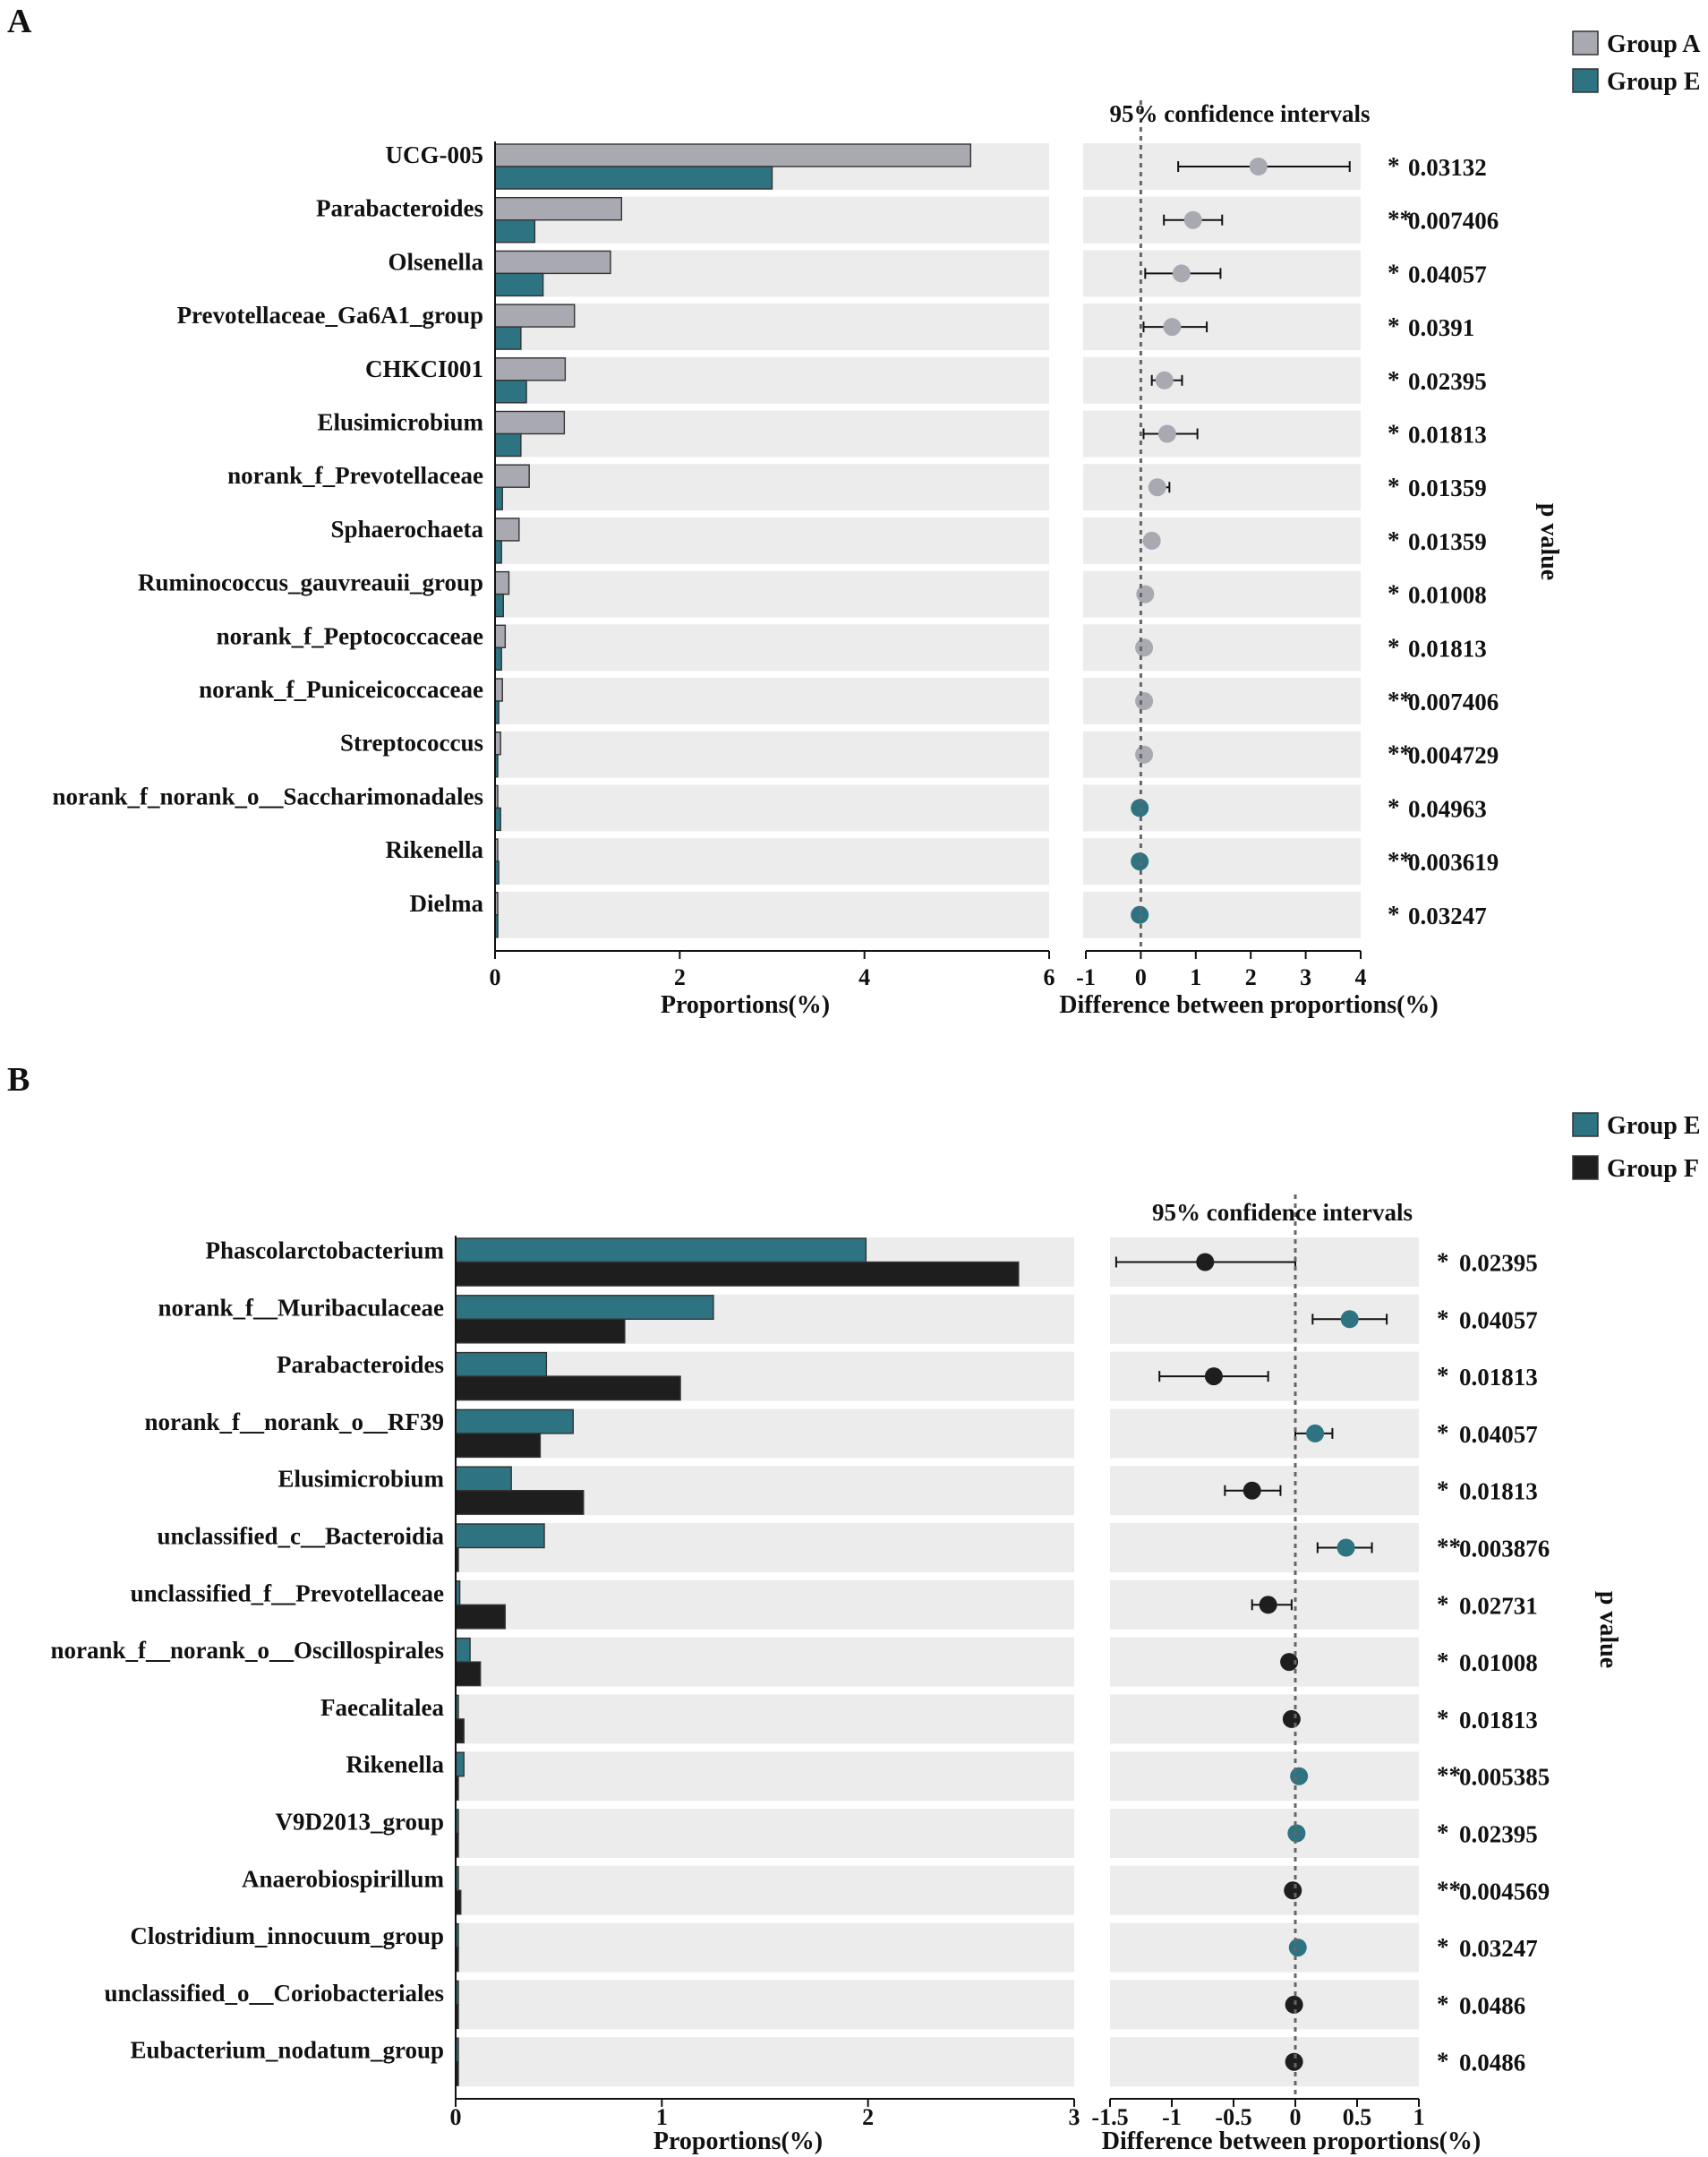 This screenshot has height=2157, width=1708. Describe the element at coordinates (343, 1878) in the screenshot. I see `panel-b-category-label: Anaerobiospirillum` at that location.